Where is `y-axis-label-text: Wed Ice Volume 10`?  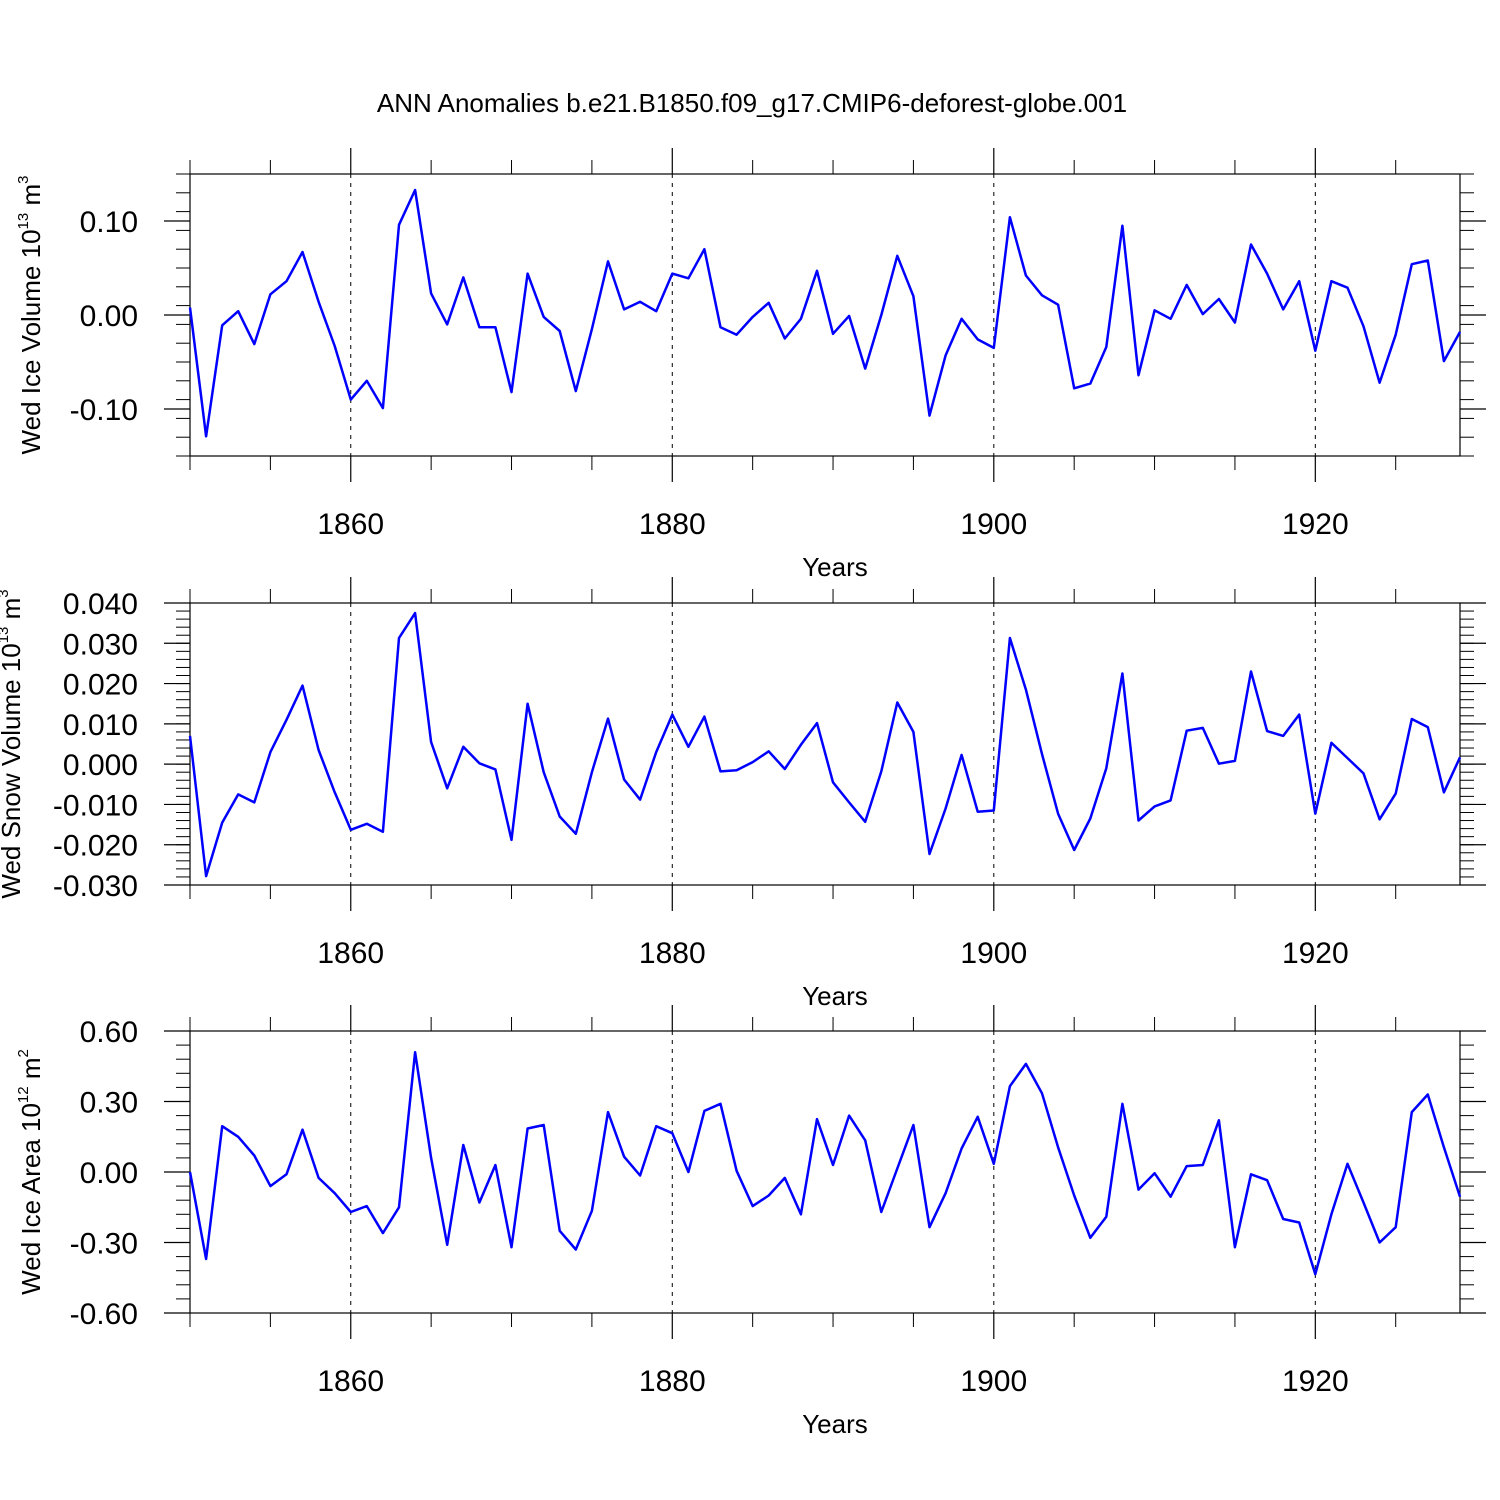
y-axis-label-text: Wed Ice Volume 10 is located at coordinates (31, 341).